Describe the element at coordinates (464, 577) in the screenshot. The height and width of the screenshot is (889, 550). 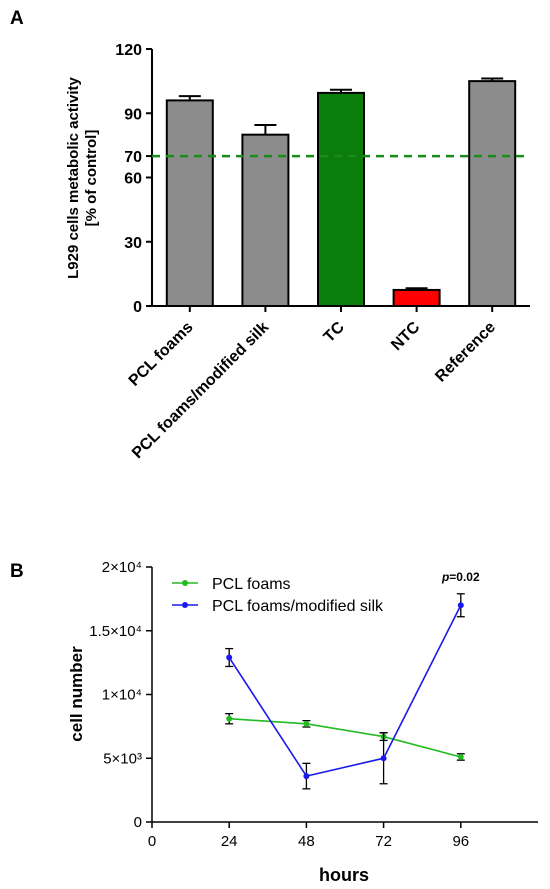
I see `panel-b-p-value-rest: =0.02` at that location.